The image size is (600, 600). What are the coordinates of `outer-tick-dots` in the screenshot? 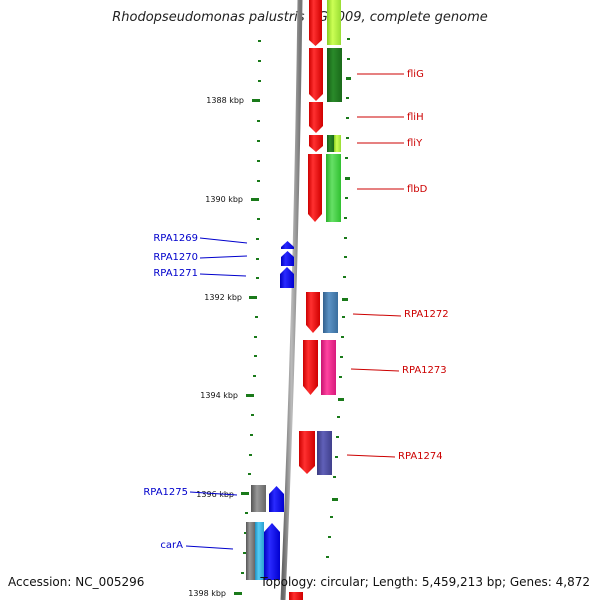 It's located at (338, 298).